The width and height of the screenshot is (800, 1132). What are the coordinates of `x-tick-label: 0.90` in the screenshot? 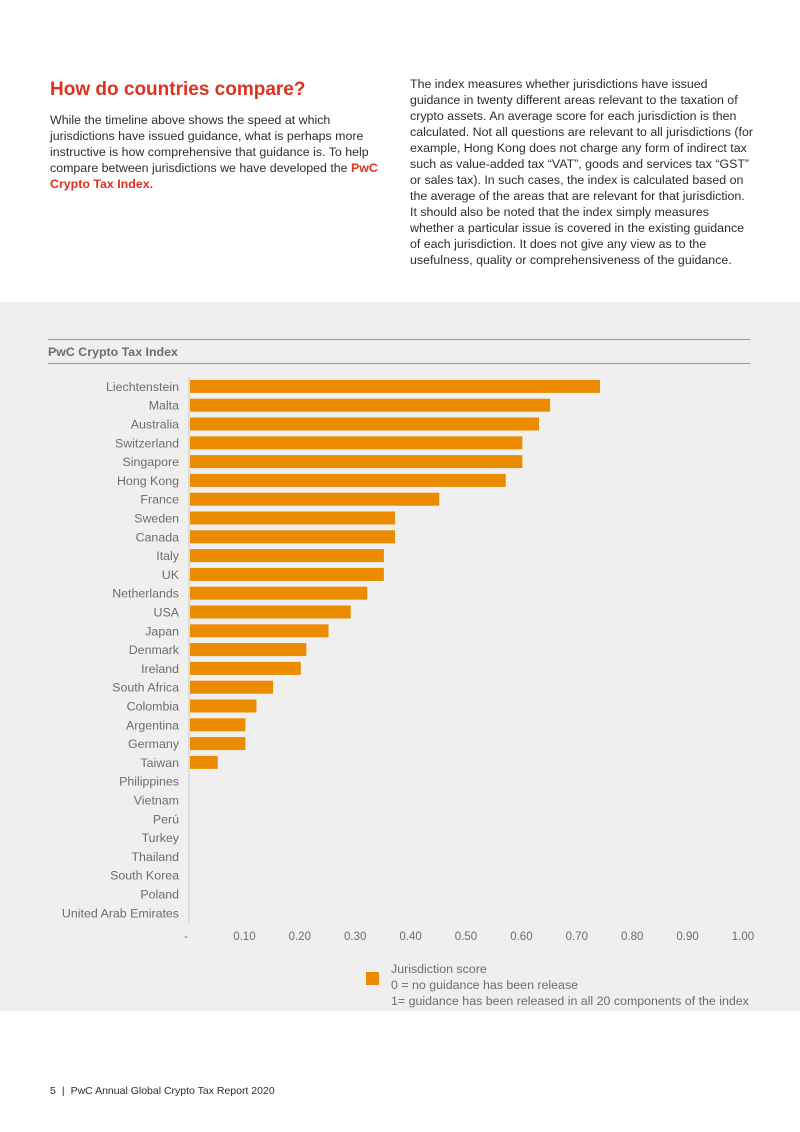 It's located at (687, 937).